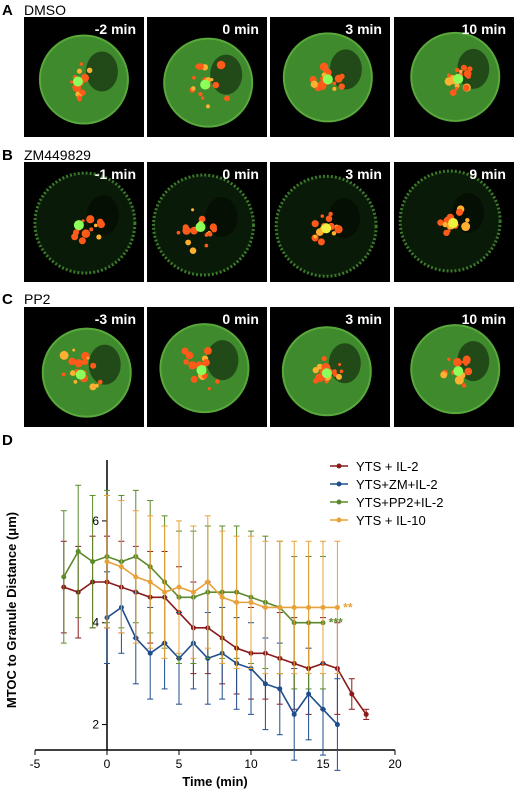  I want to click on time-label: 3 min, so click(363, 174).